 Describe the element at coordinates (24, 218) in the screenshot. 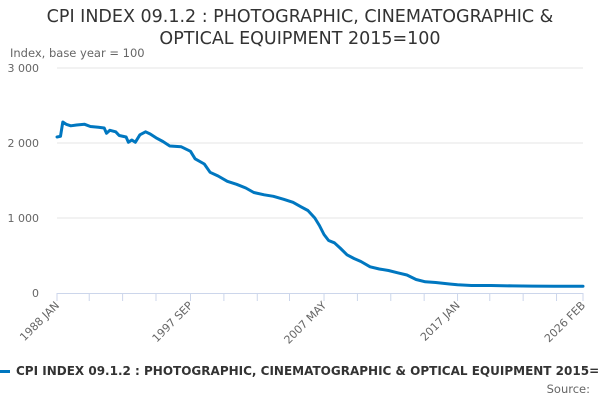

I see `y-tick-label-1: 1 000` at that location.